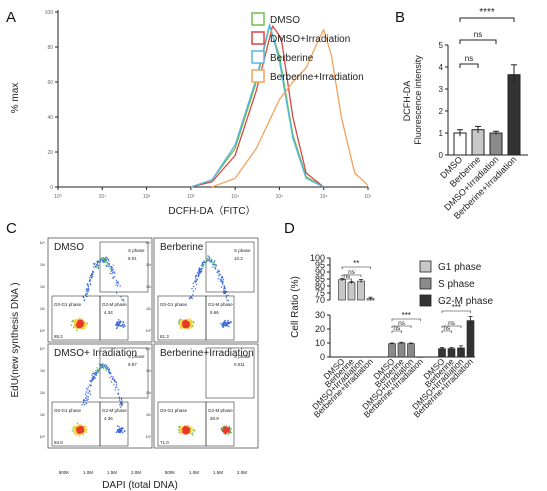 This screenshot has width=547, height=491. I want to click on panel-label-b: B, so click(400, 17).